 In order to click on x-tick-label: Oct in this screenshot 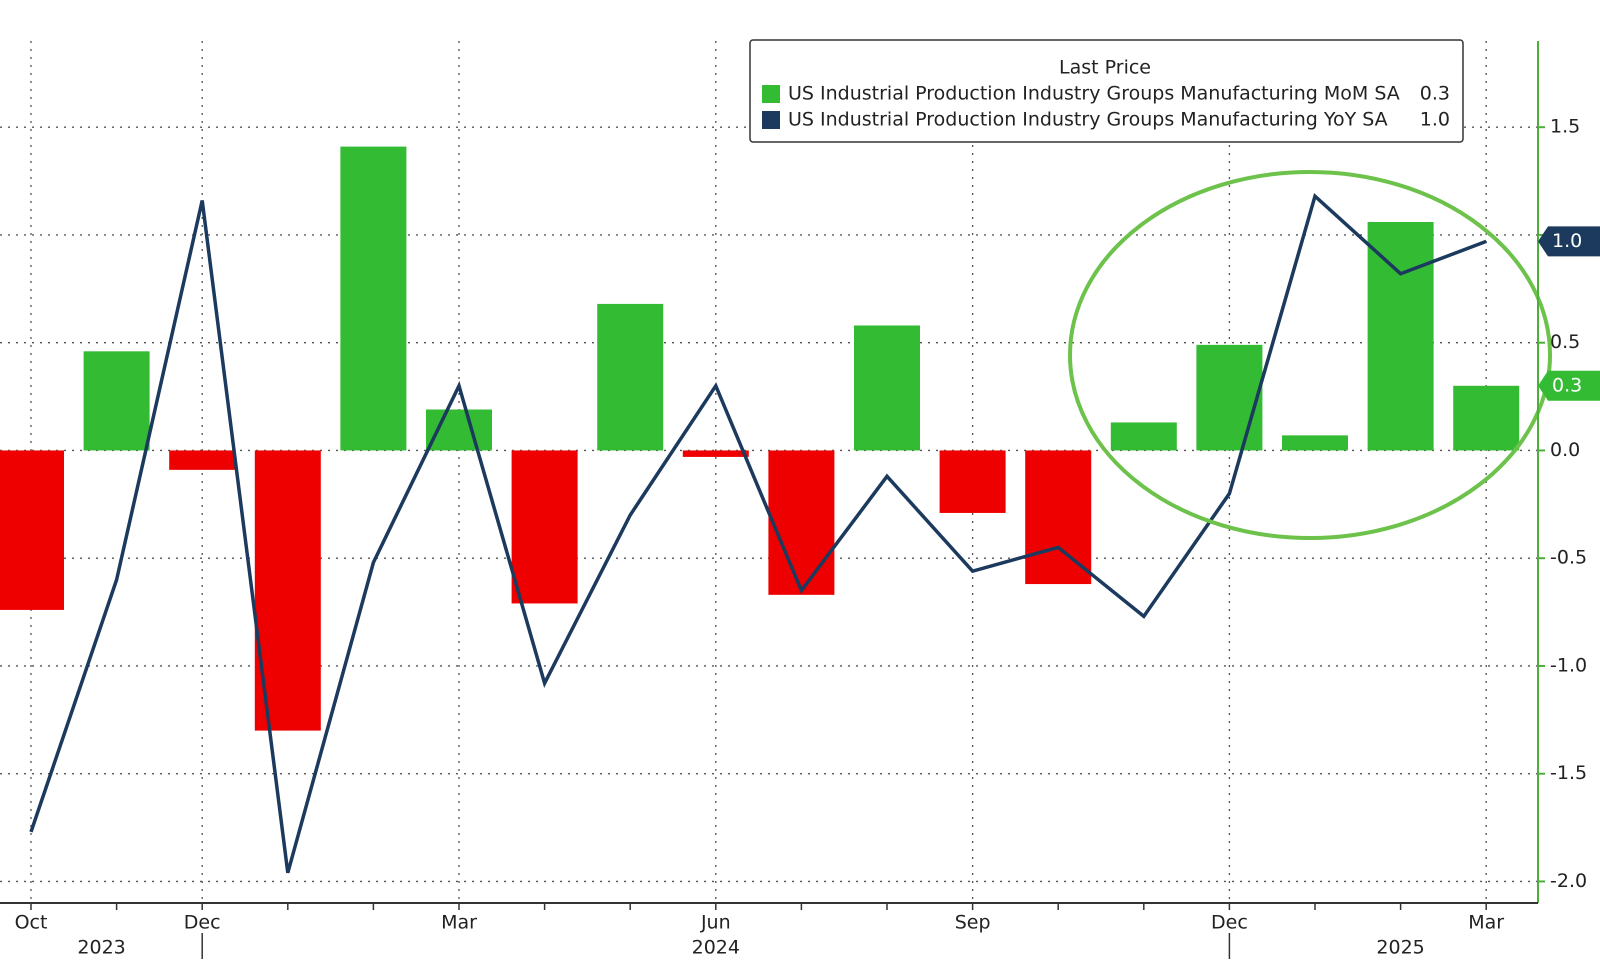, I will do `click(31, 923)`.